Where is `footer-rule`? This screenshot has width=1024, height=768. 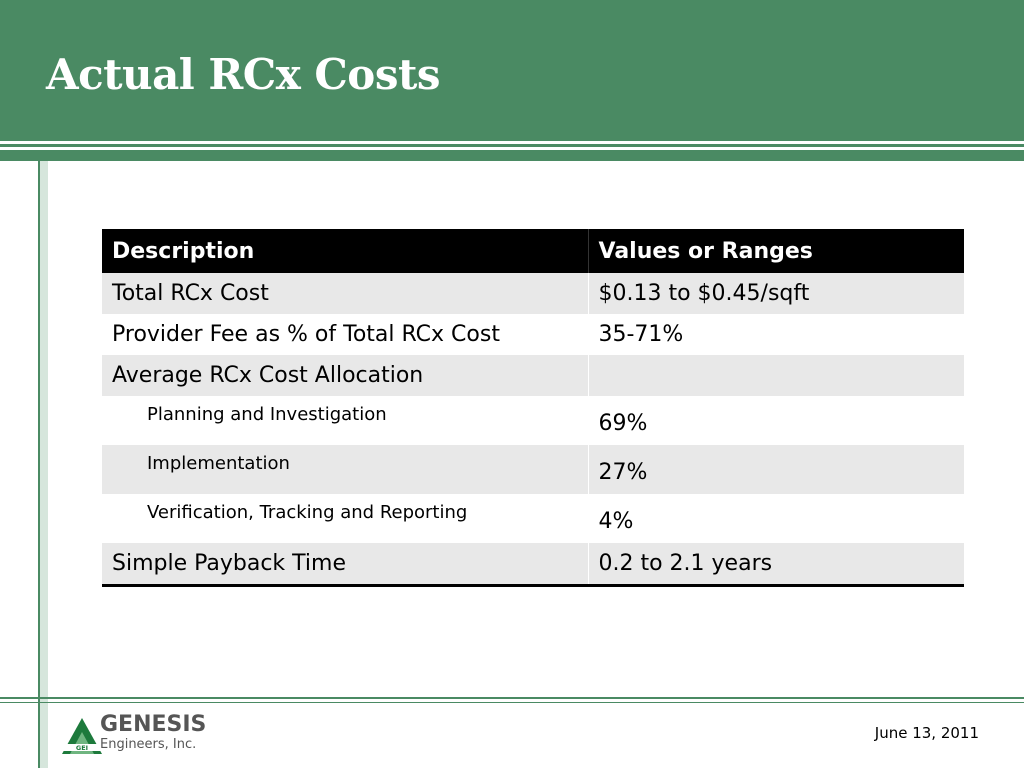 footer-rule is located at coordinates (512, 698).